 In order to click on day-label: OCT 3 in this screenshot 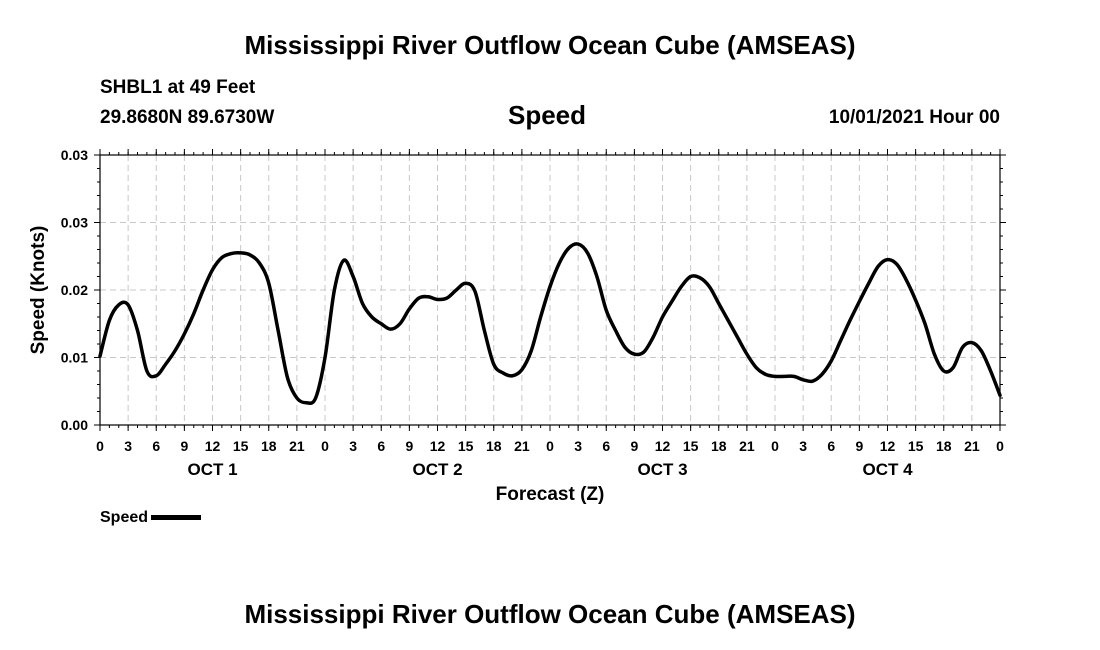, I will do `click(662, 469)`.